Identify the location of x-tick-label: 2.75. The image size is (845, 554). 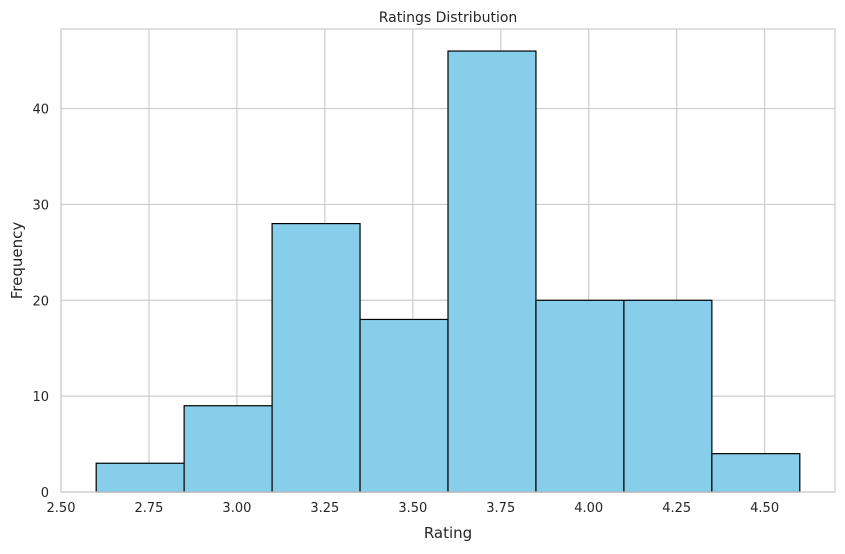
(148, 508).